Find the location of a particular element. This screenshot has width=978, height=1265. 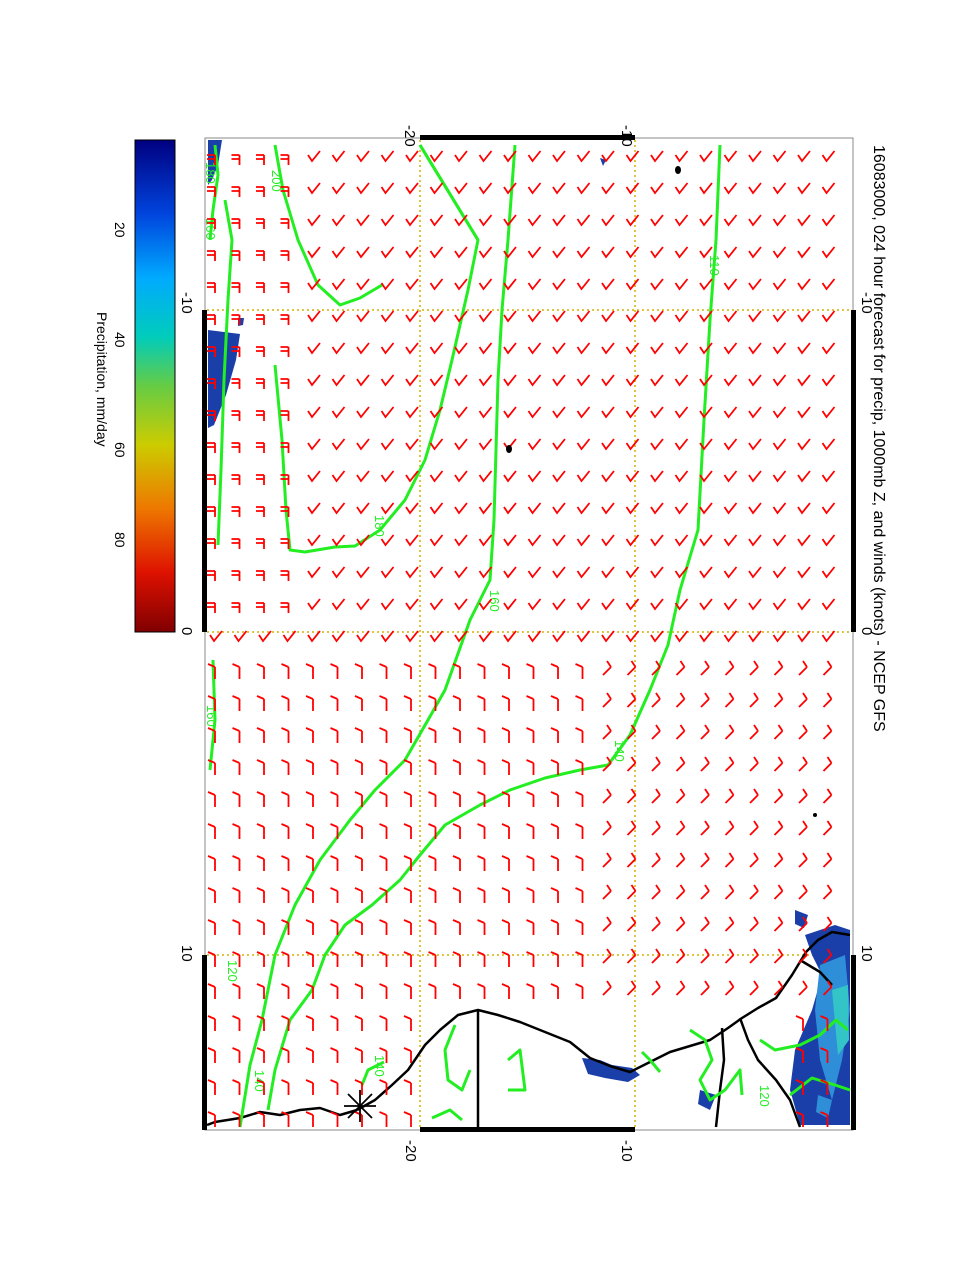

right-tick-label: 0 is located at coordinates (866, 631).